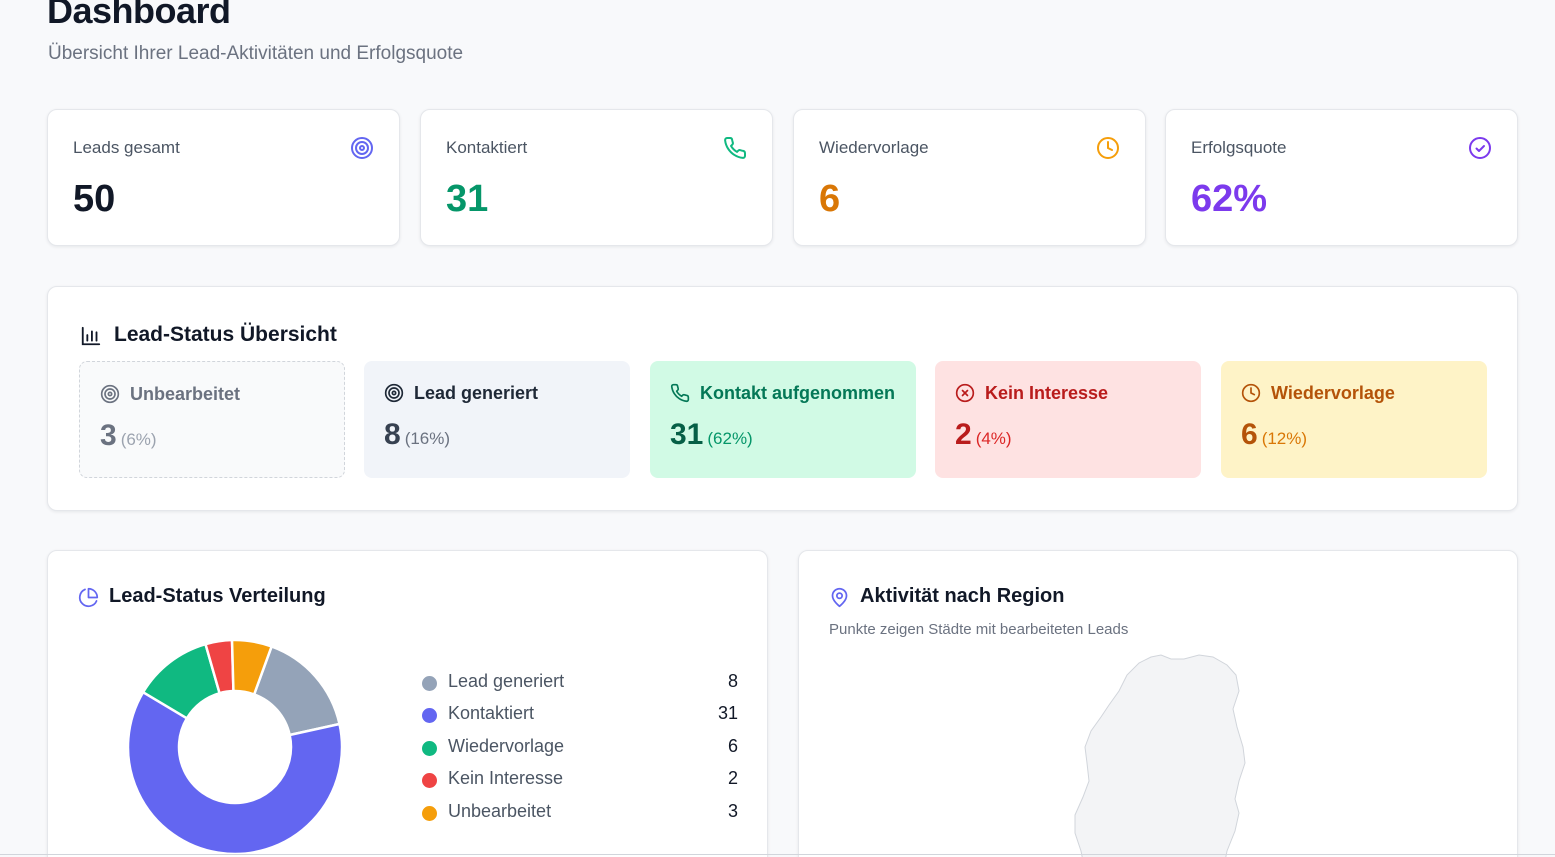 The width and height of the screenshot is (1555, 857). I want to click on status-label: Kein Interesse, so click(1047, 393).